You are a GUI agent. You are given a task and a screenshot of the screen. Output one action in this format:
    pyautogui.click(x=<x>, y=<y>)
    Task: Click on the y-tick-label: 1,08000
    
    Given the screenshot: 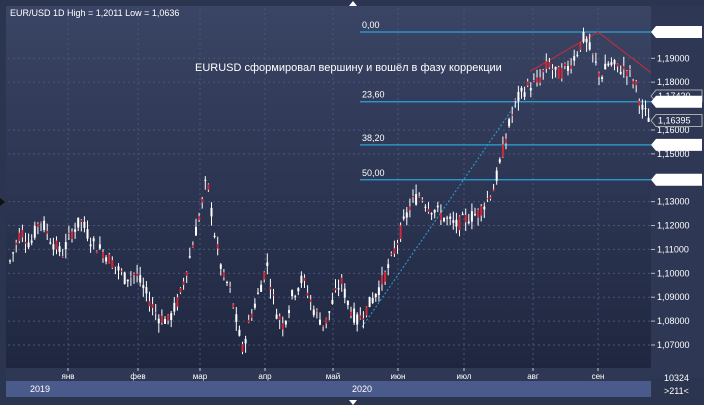 What is the action you would take?
    pyautogui.click(x=673, y=321)
    